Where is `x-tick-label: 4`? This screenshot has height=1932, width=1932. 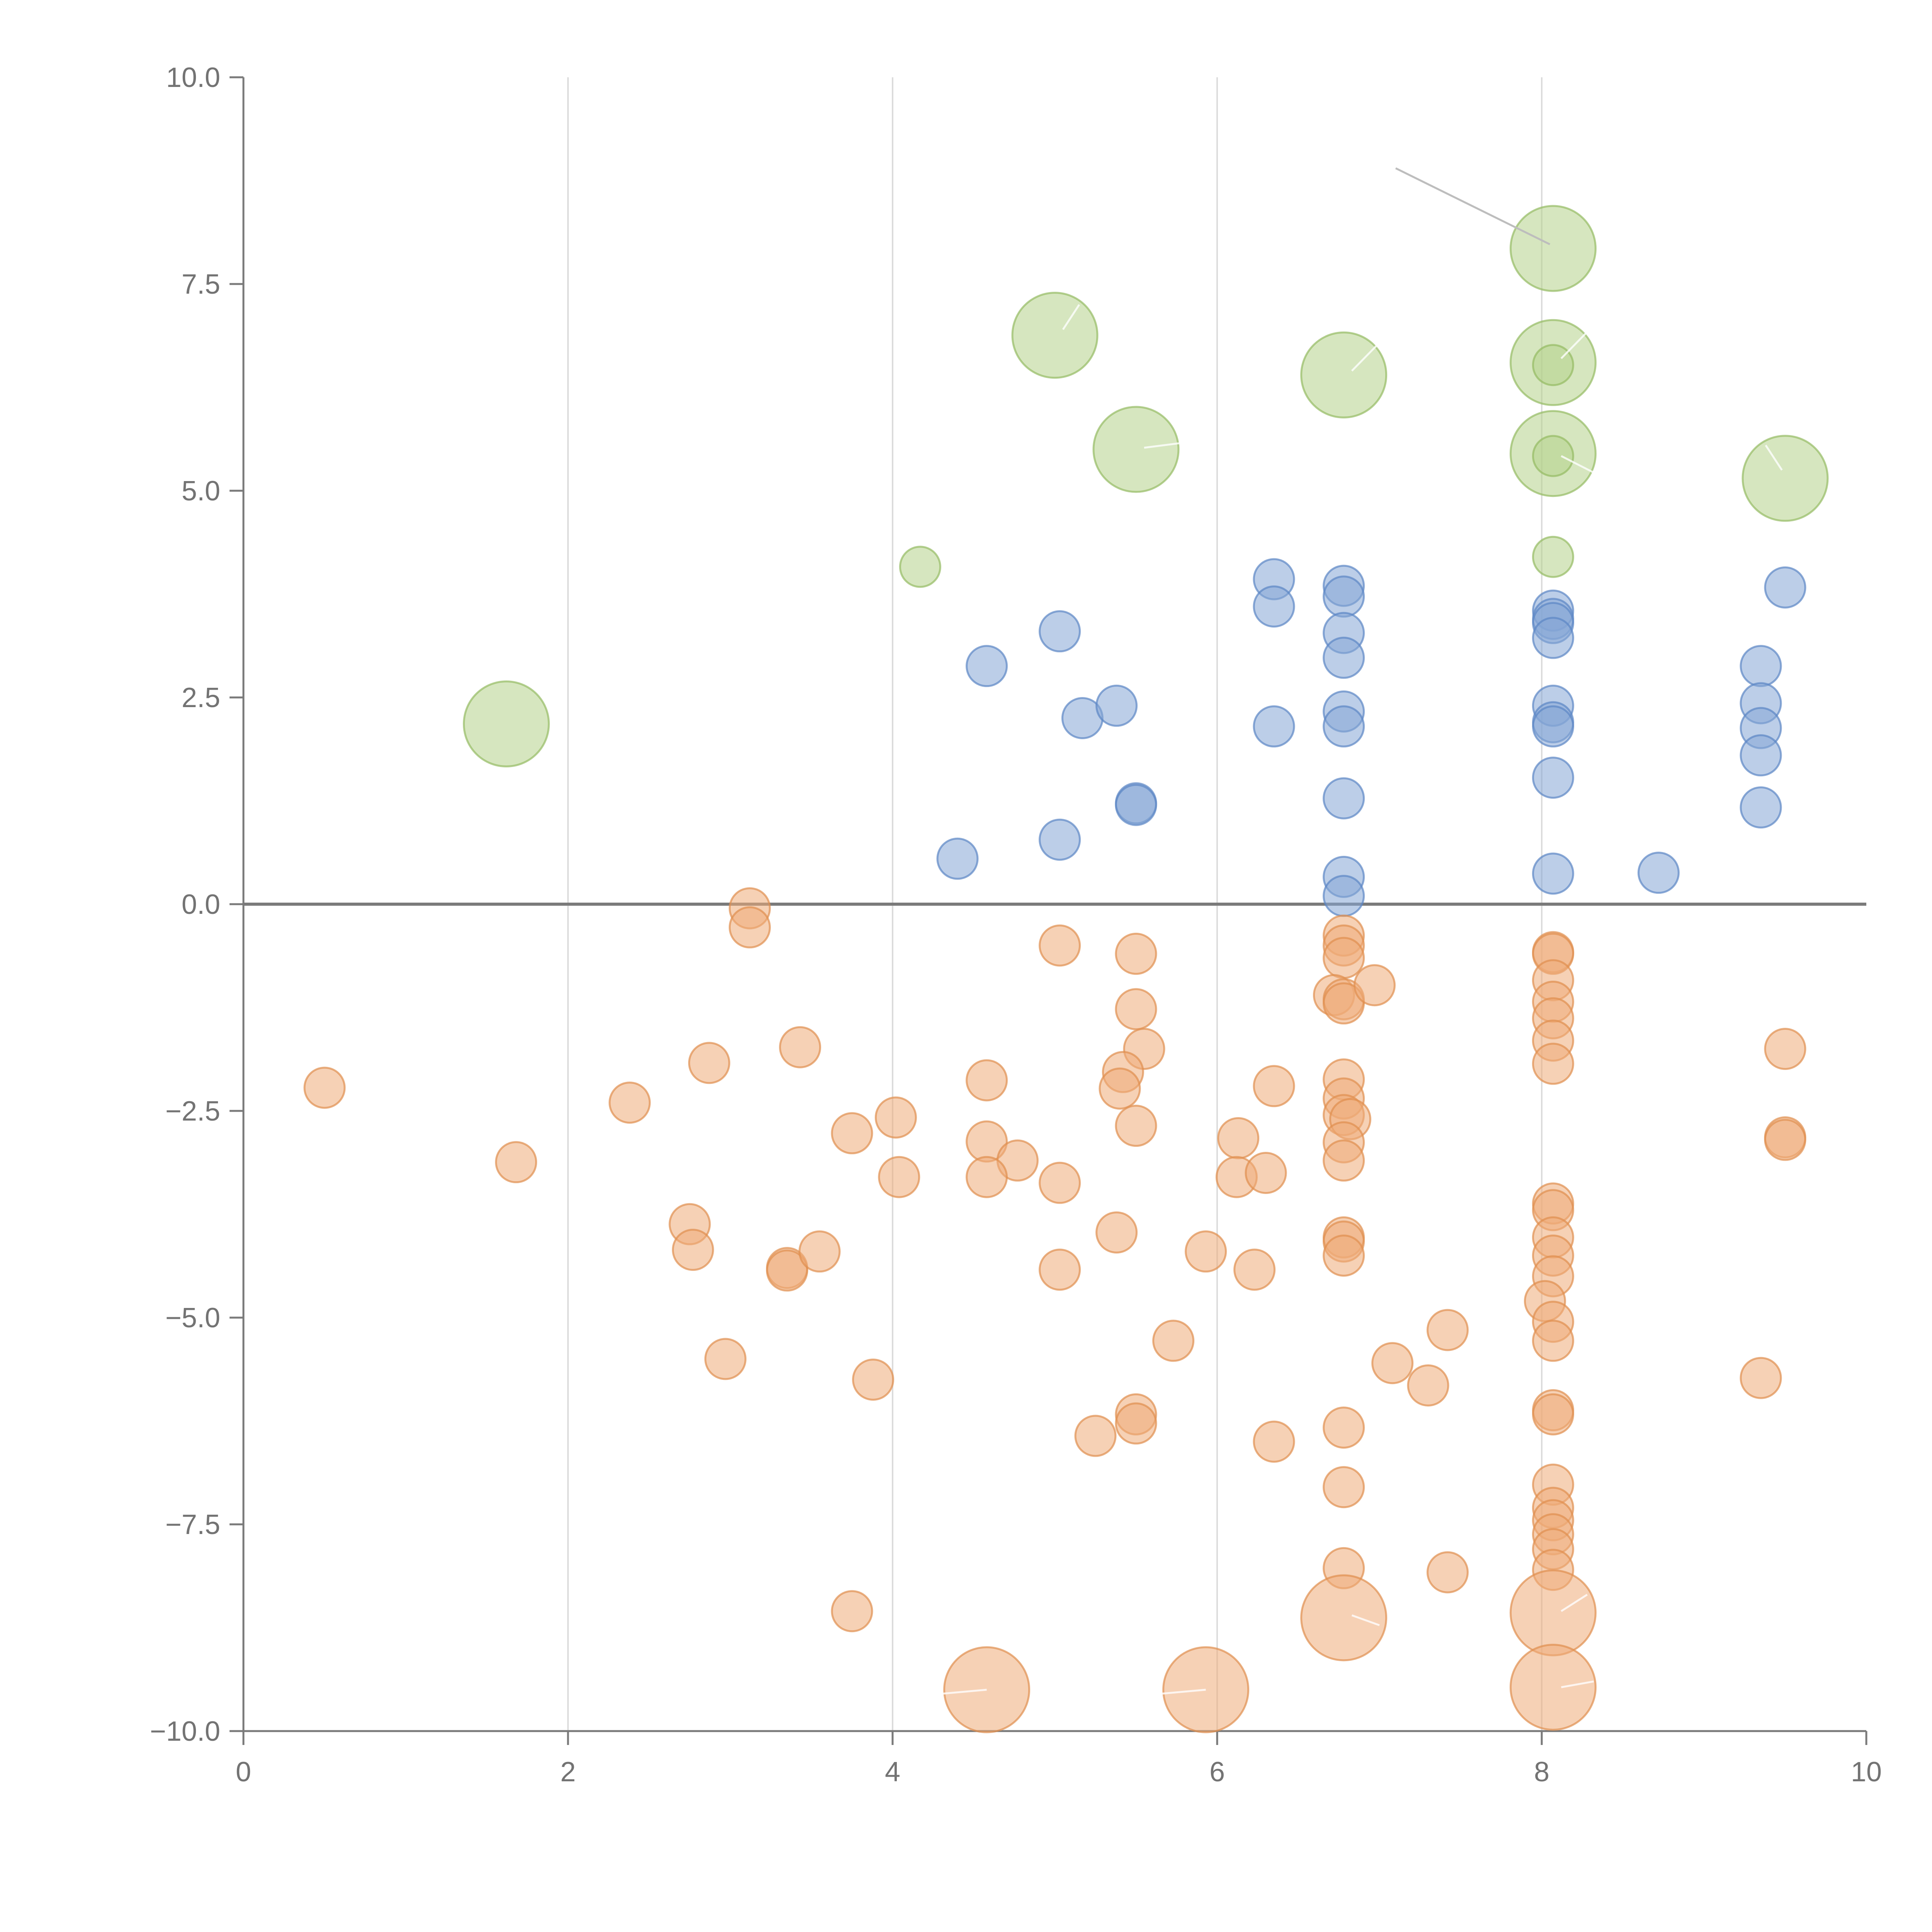
x-tick-label: 4 is located at coordinates (892, 1772).